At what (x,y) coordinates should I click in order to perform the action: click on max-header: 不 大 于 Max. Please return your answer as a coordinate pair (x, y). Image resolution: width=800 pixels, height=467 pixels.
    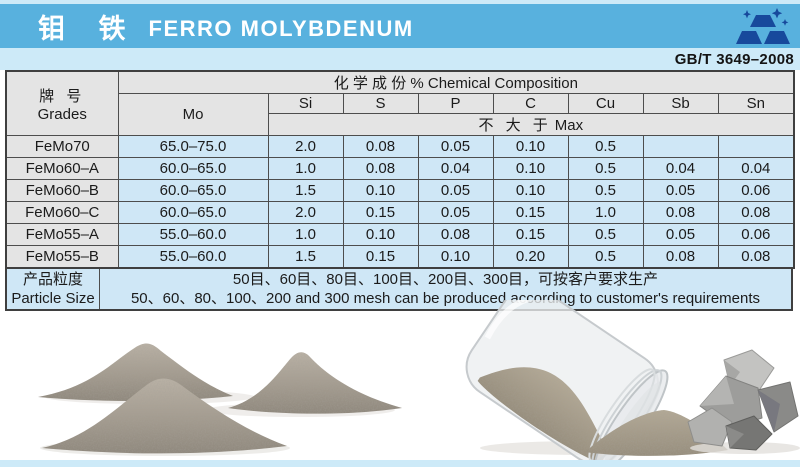
    Looking at the image, I should click on (531, 124).